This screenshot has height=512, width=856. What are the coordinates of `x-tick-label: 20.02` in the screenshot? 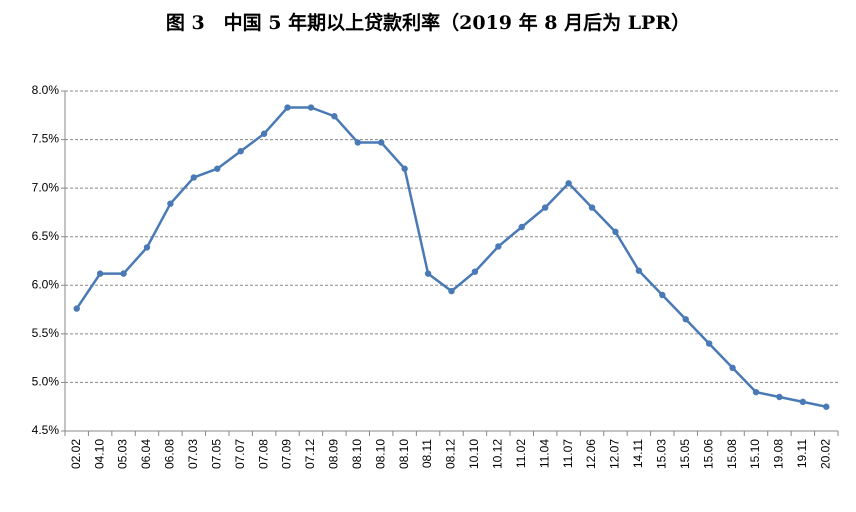 It's located at (825, 454).